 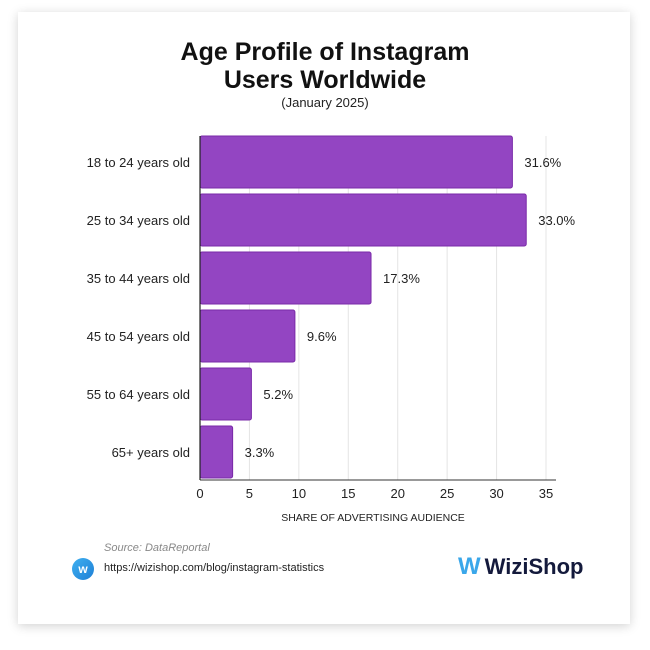 What do you see at coordinates (397, 493) in the screenshot?
I see `x-tick-label: 20` at bounding box center [397, 493].